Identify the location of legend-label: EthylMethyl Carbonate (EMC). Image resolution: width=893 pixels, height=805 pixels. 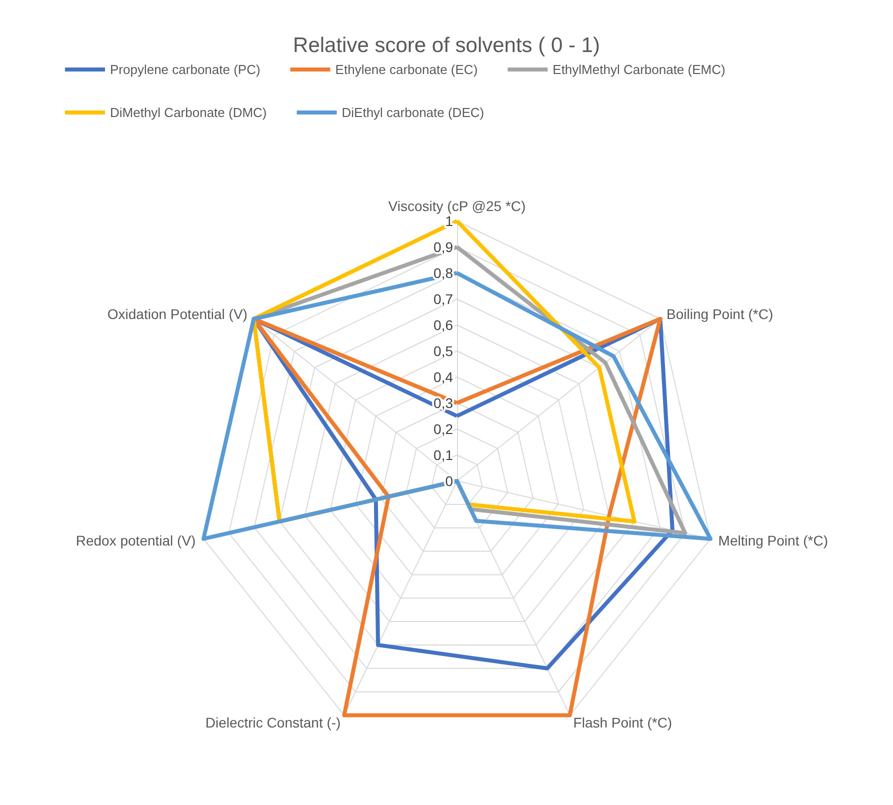
(639, 69).